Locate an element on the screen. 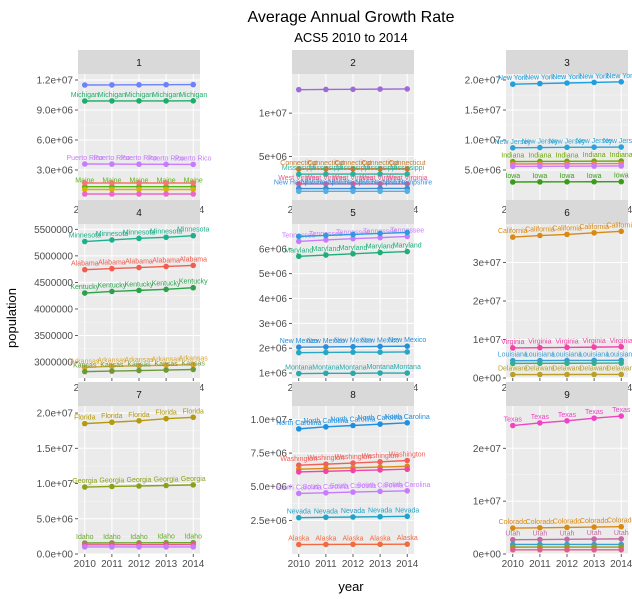 The image size is (632, 599). series-alabama: Alabama Alabama Alabama Alabama Alabama is located at coordinates (139, 264).